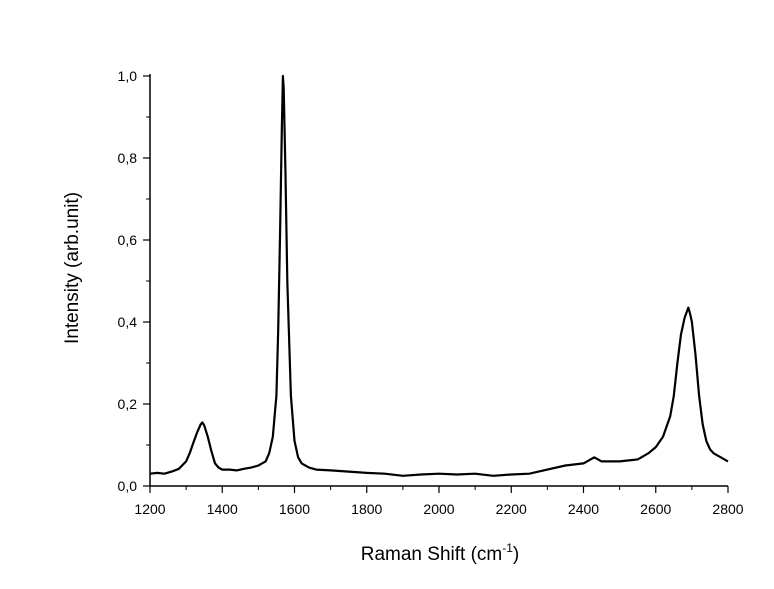 The width and height of the screenshot is (774, 589). I want to click on y-axis-label: Intensity (arb.unit), so click(72, 268).